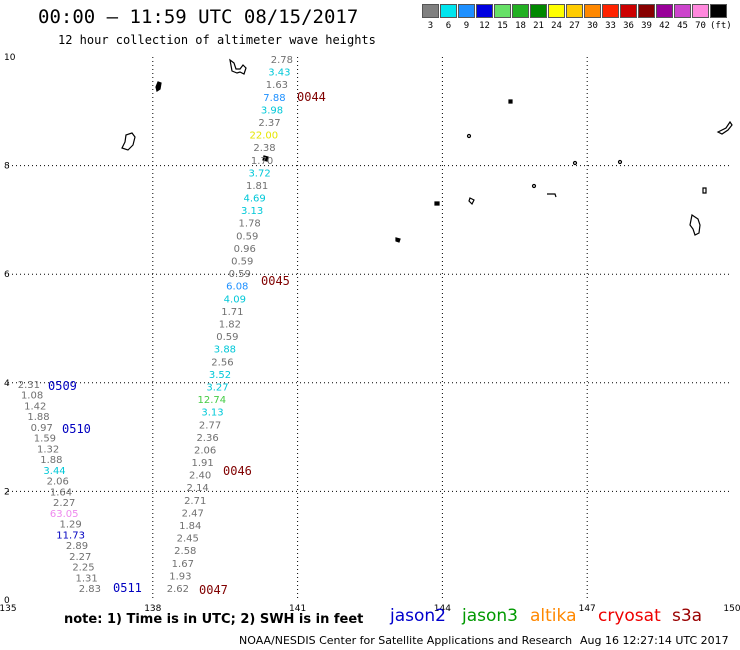 This screenshot has height=650, width=740. I want to click on color-scale-label: 70, so click(700, 26).